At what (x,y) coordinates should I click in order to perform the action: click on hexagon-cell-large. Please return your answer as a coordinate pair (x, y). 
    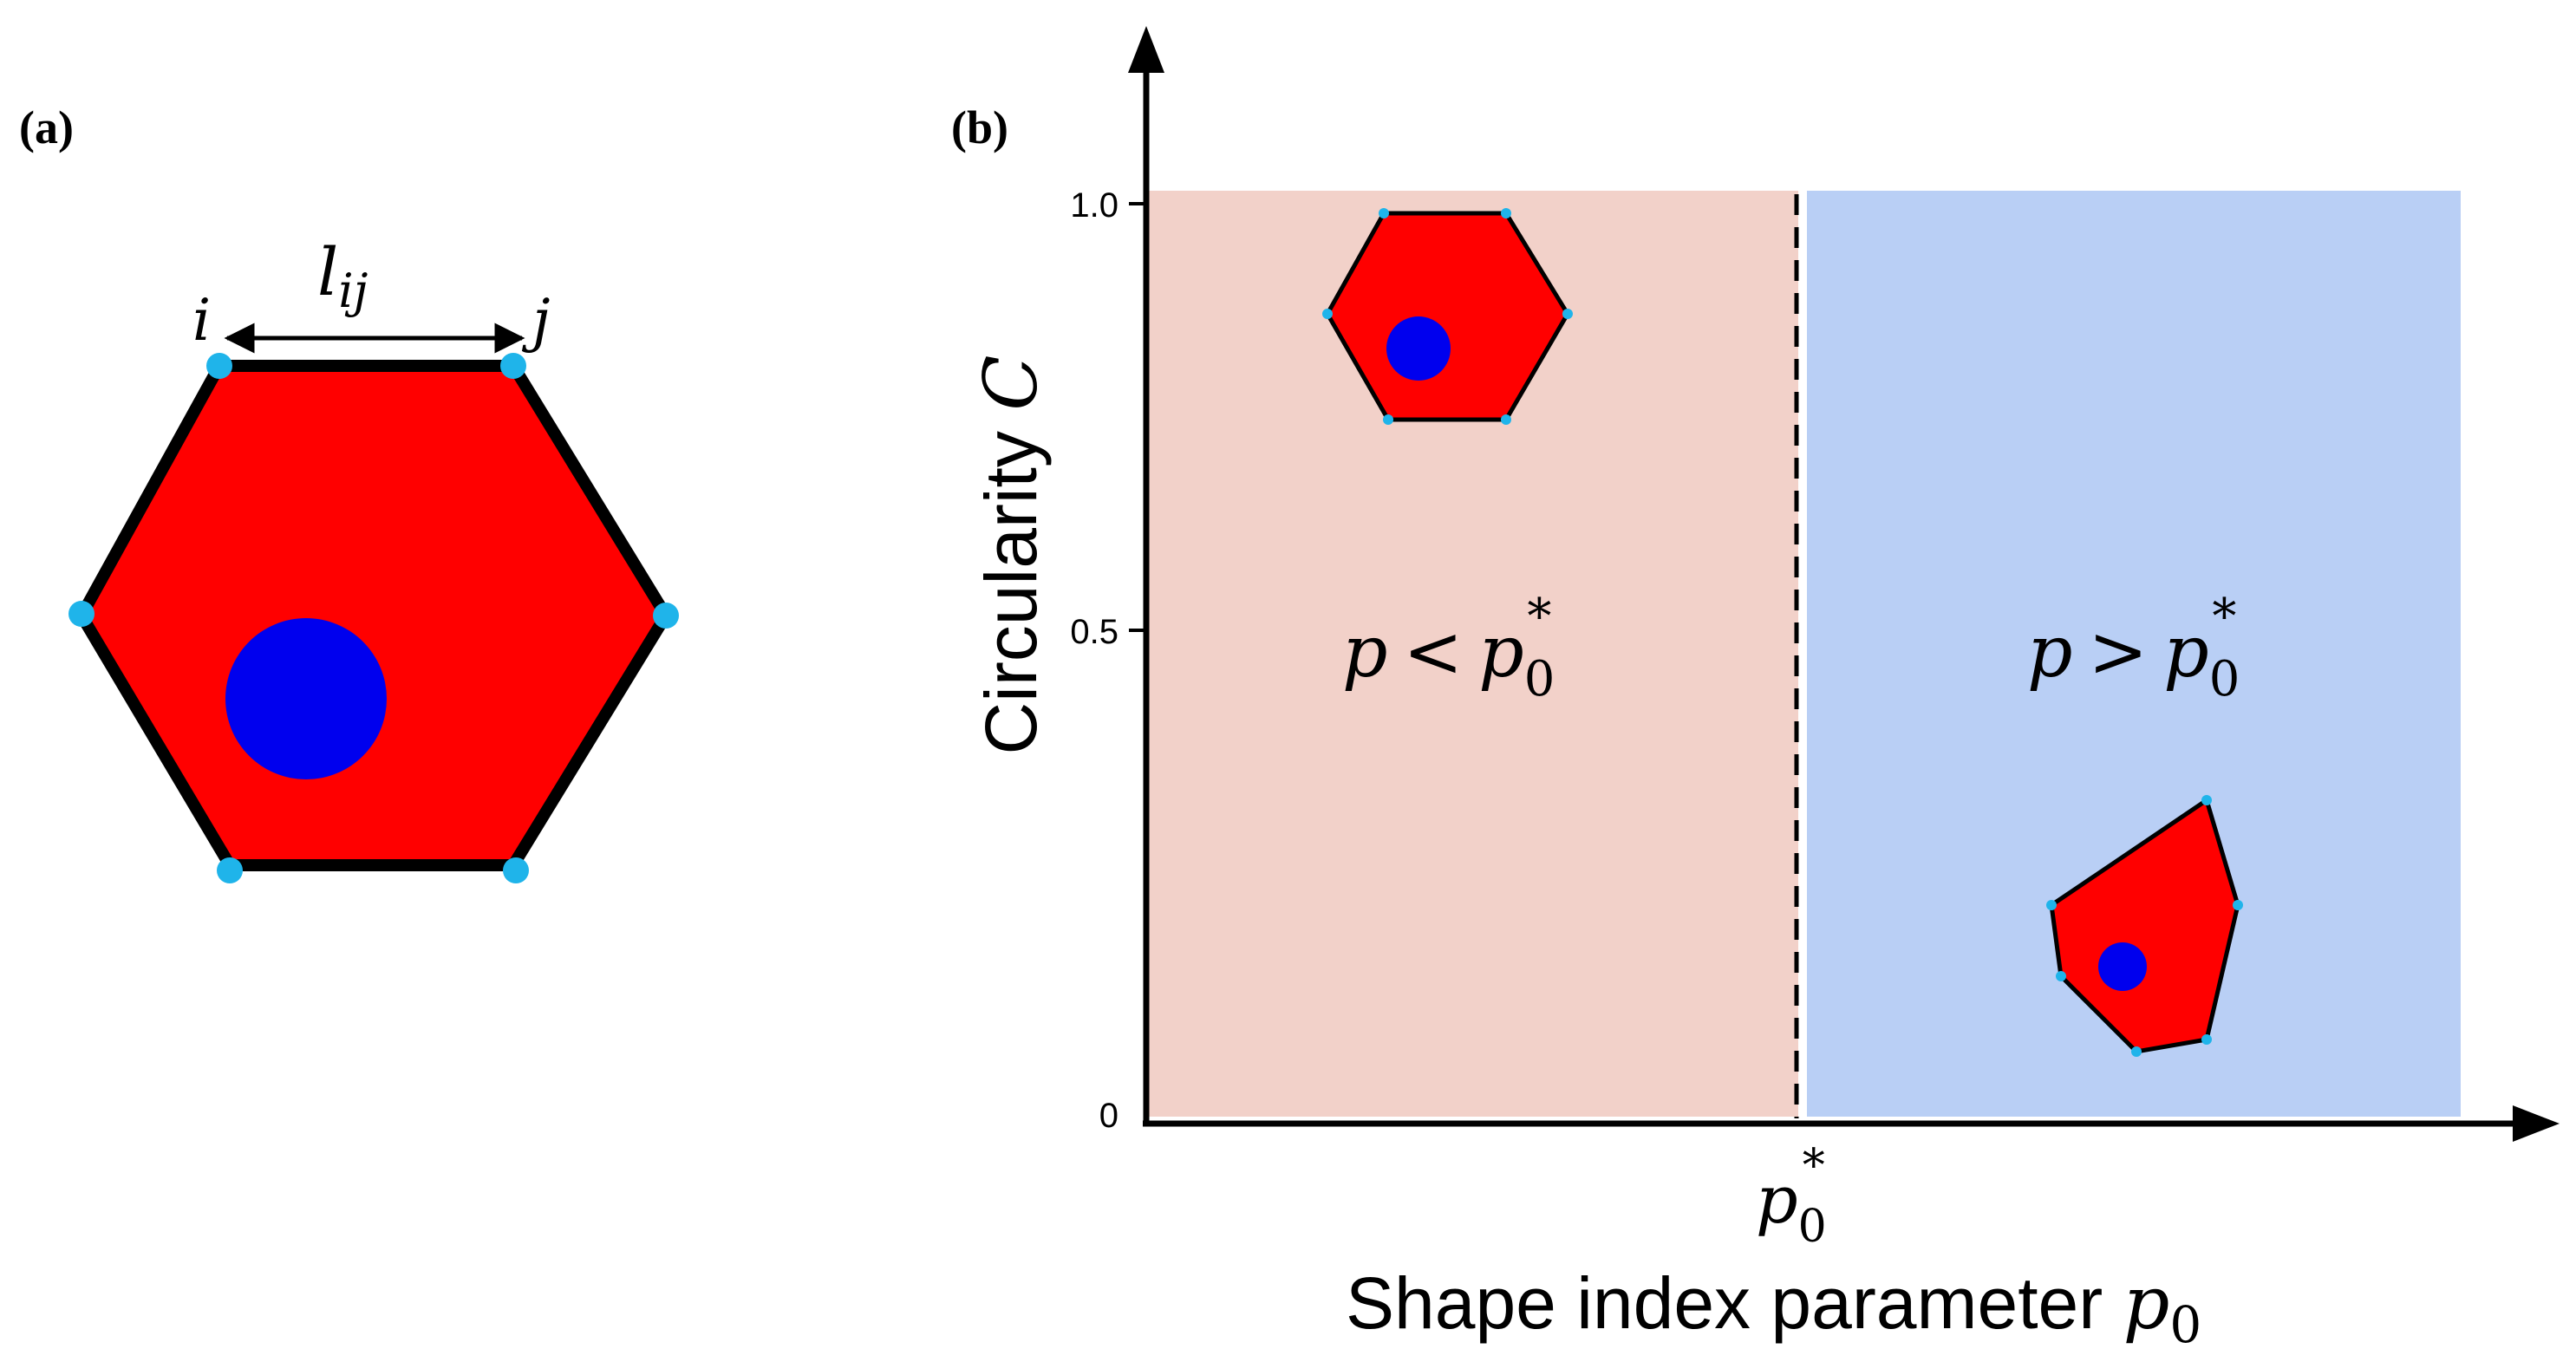
    Looking at the image, I should click on (374, 615).